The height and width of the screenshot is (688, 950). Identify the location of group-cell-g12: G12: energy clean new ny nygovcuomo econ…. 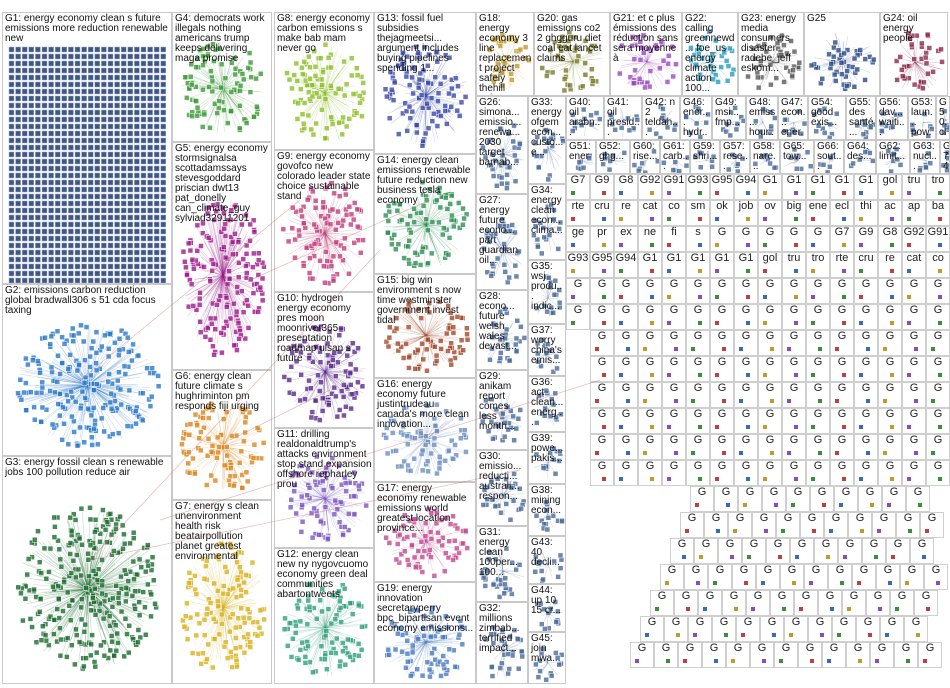
(324, 616).